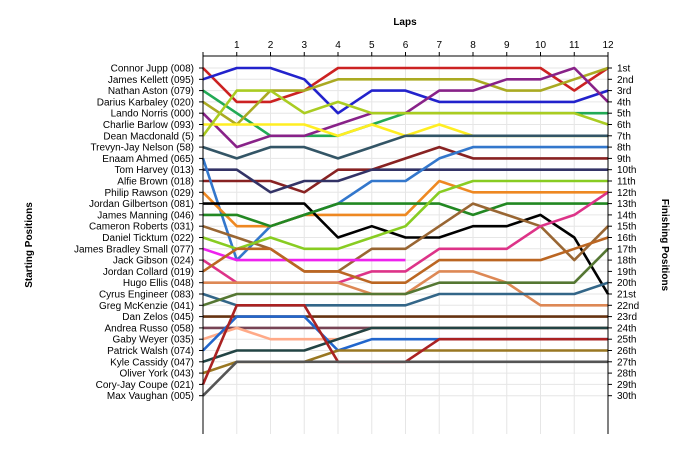 The height and width of the screenshot is (450, 700). What do you see at coordinates (148, 136) in the screenshot?
I see `start-position-label: Dean Macdonald (5)` at bounding box center [148, 136].